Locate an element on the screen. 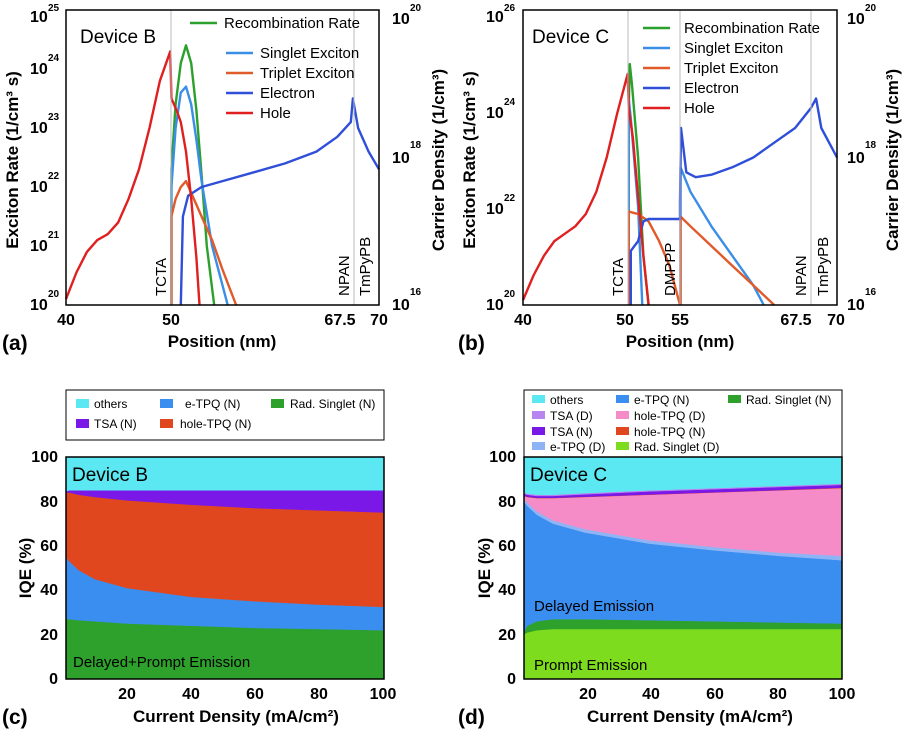 The image size is (903, 737). panel-c-device-label: Device B is located at coordinates (110, 475).